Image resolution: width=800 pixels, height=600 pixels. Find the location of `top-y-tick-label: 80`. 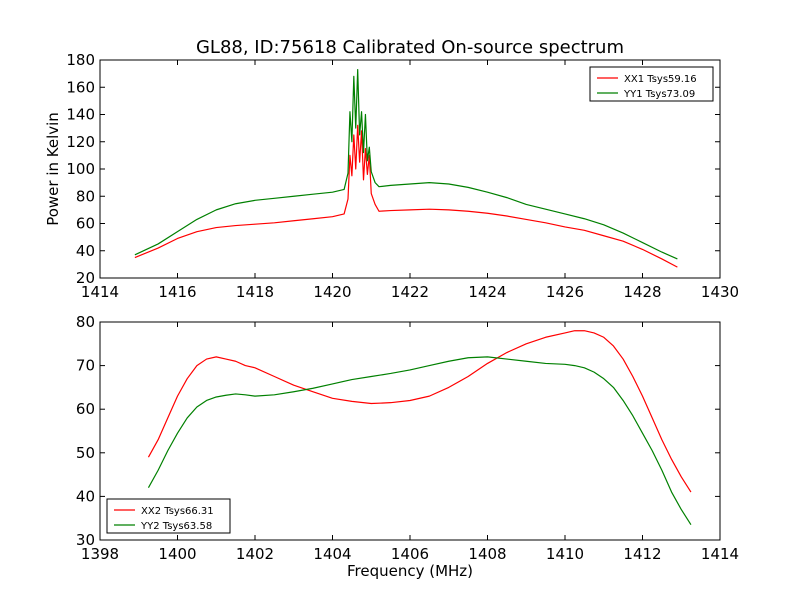

top-y-tick-label: 80 is located at coordinates (85, 196).